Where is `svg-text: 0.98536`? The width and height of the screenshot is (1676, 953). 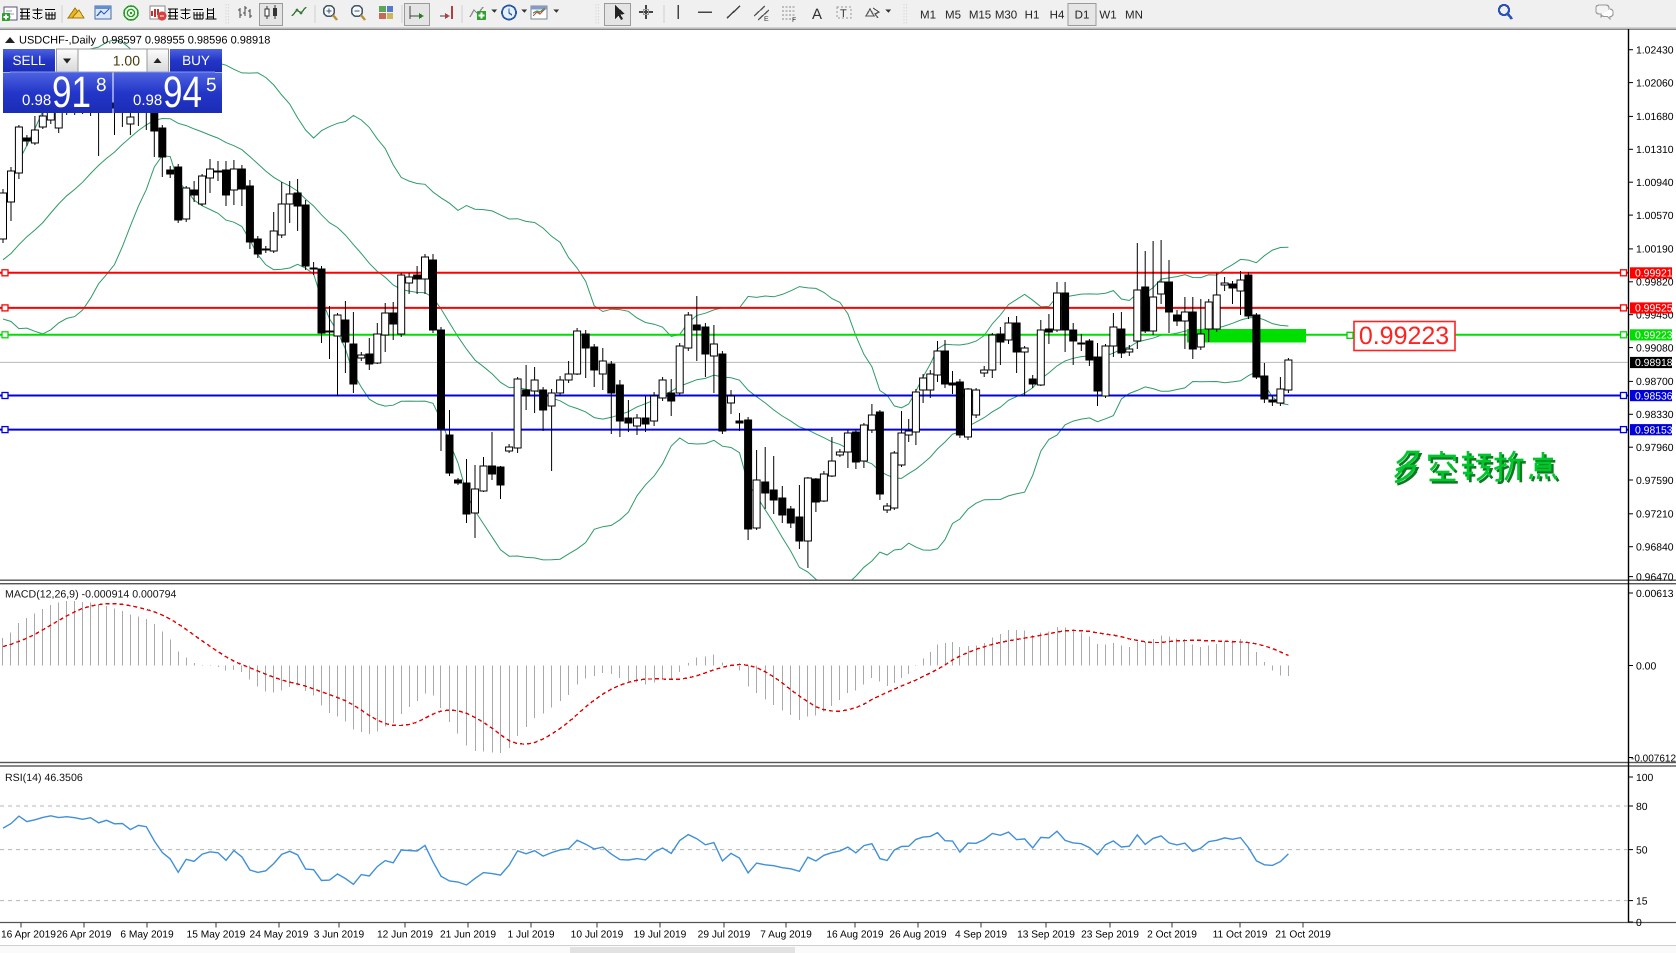 svg-text: 0.98536 is located at coordinates (1654, 396).